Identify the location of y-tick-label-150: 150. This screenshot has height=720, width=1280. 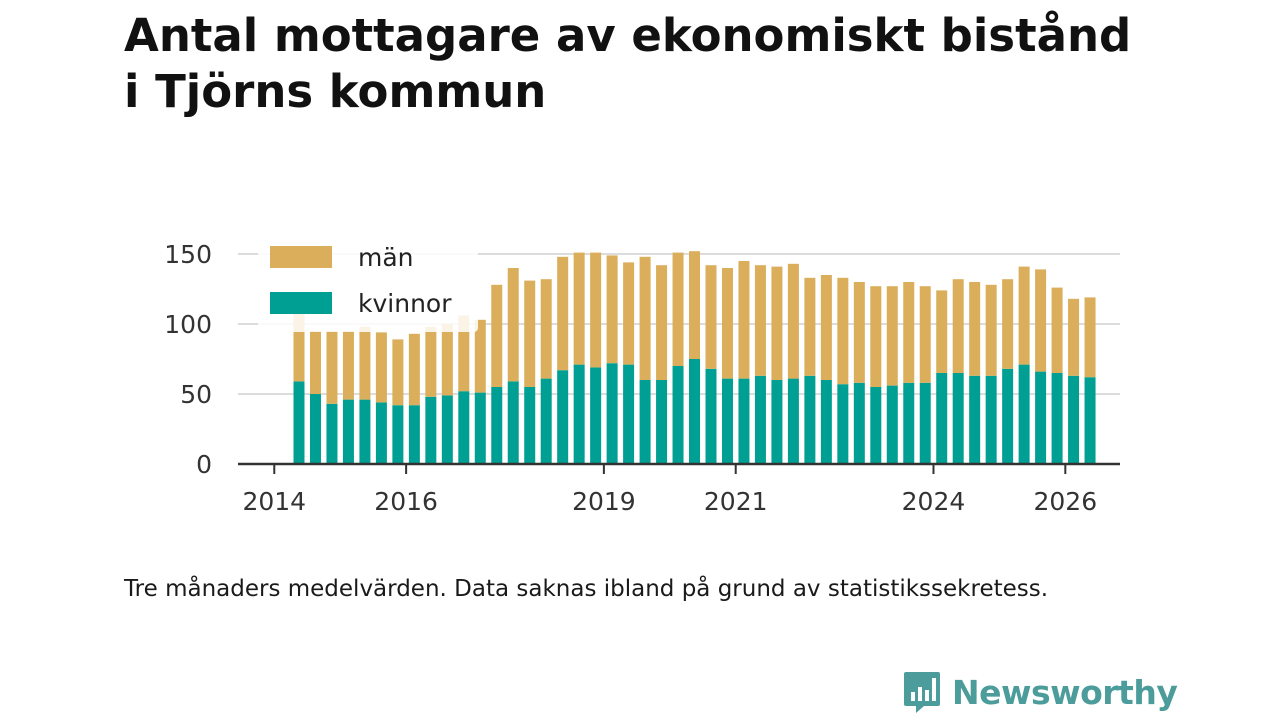
(188, 254).